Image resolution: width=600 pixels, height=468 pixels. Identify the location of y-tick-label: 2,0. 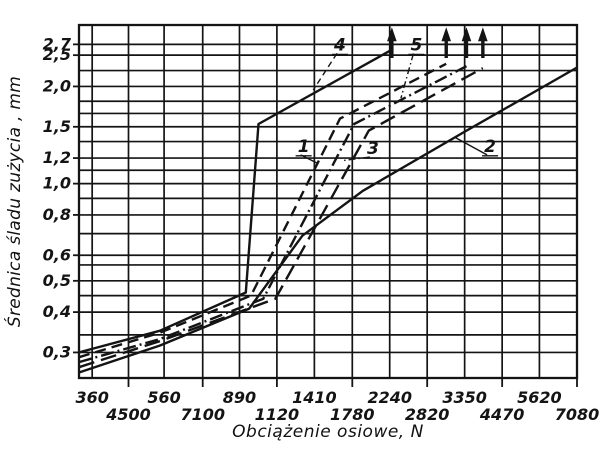
(57, 85).